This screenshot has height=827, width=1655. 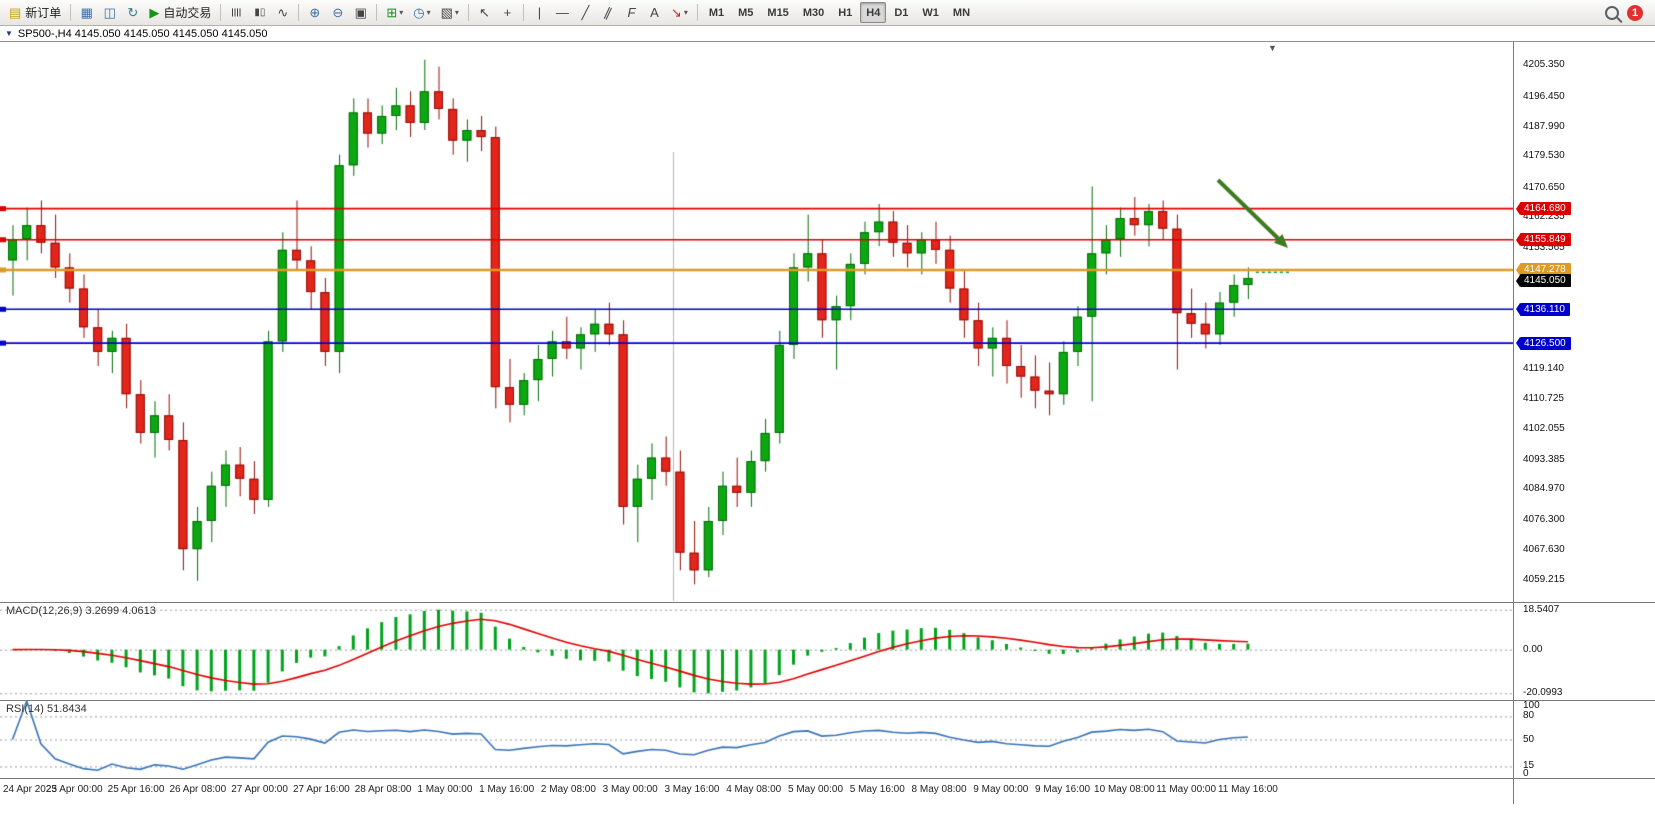 I want to click on rsi-axis-label: 50, so click(x=1529, y=739).